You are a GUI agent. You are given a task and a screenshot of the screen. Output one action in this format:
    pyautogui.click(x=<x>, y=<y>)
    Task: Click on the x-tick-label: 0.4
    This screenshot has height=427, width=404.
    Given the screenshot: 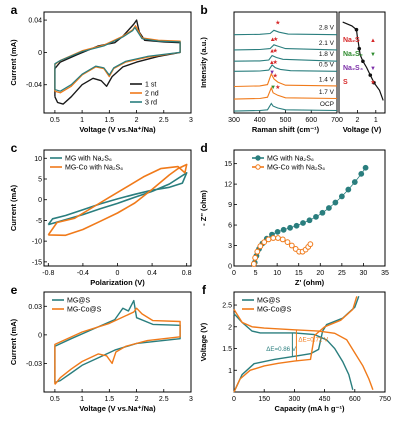 What is the action you would take?
    pyautogui.click(x=152, y=273)
    